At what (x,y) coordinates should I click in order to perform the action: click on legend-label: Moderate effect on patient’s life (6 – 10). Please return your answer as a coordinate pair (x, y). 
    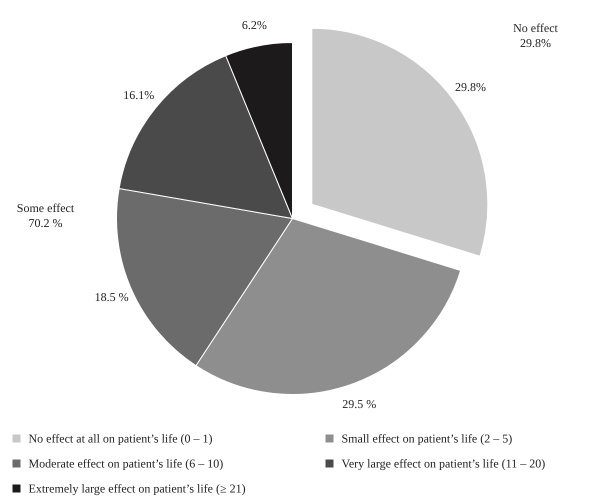
    Looking at the image, I should click on (126, 463).